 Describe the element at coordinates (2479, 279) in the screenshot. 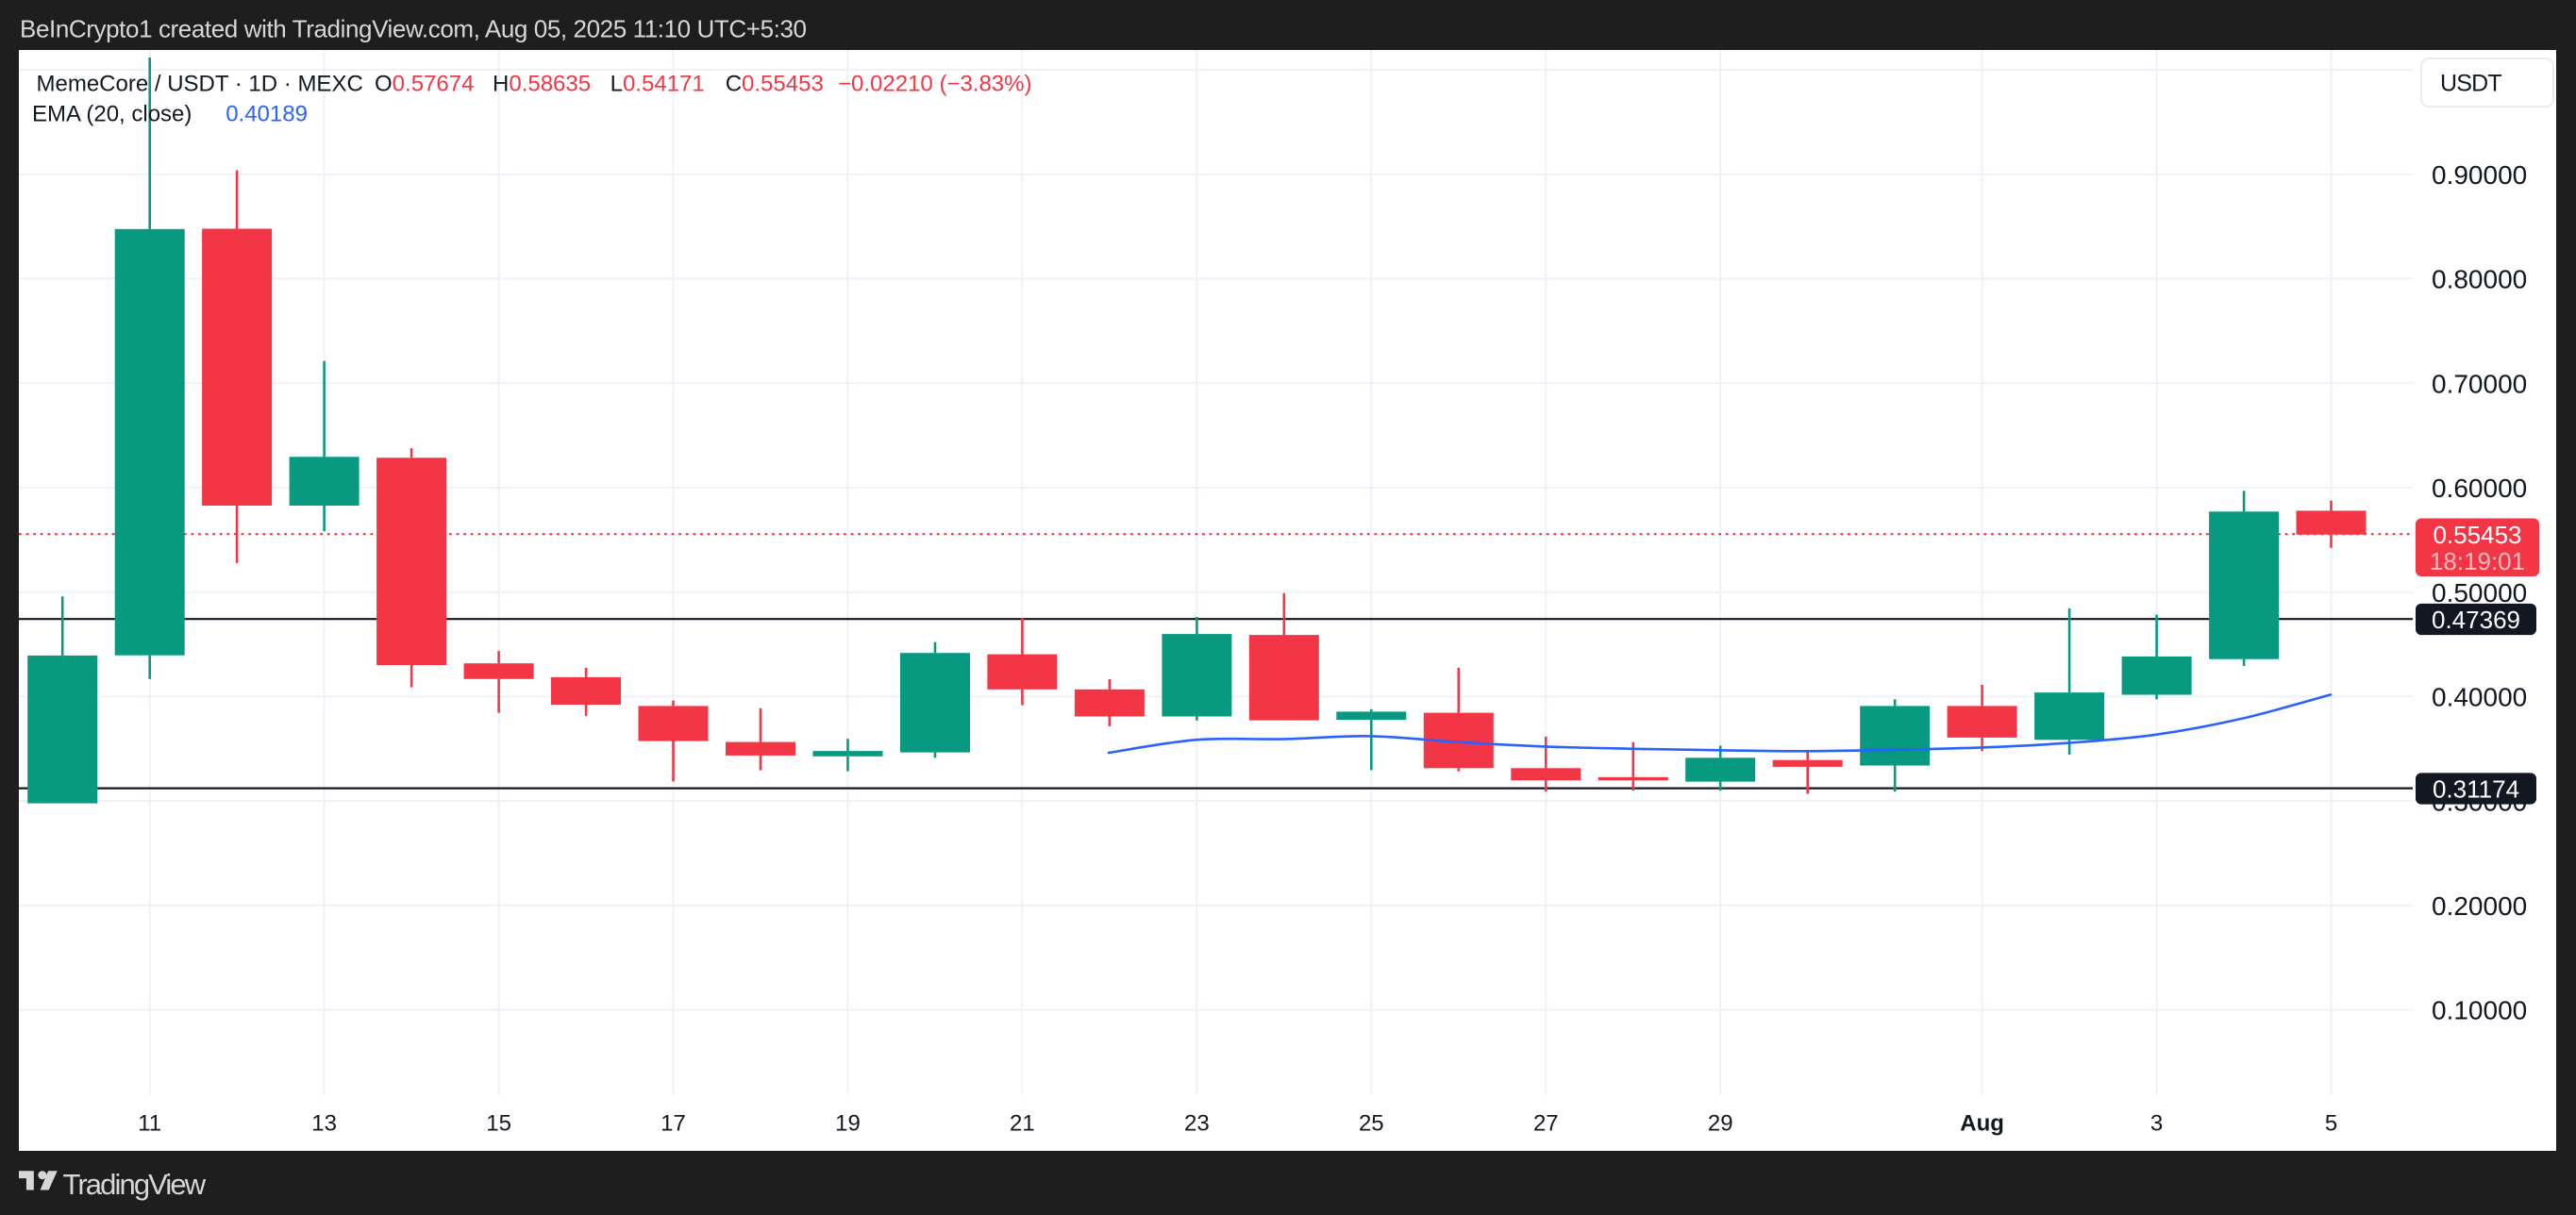

I see `svg-text: 0.80000` at that location.